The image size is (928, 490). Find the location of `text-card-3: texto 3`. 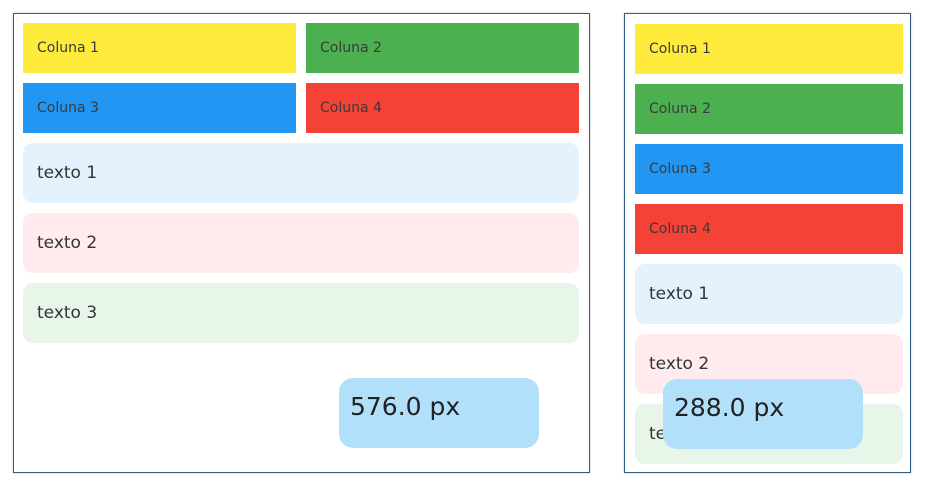

text-card-3: texto 3 is located at coordinates (301, 313).